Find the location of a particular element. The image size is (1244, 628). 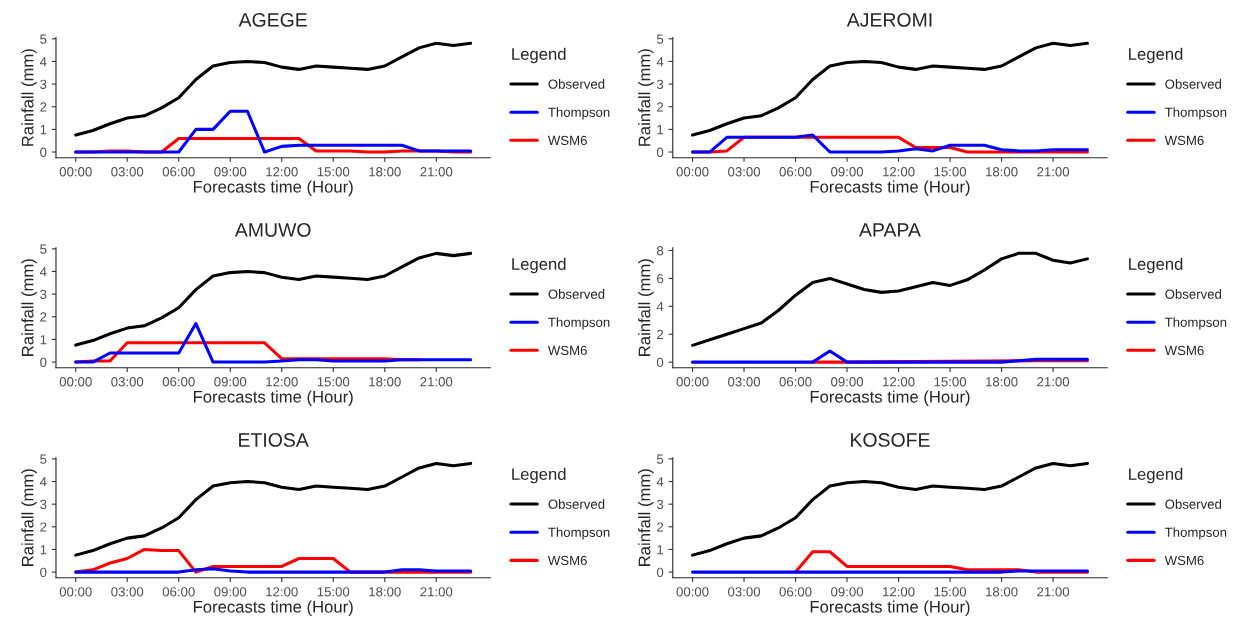

chart-title: APAPA is located at coordinates (890, 230).